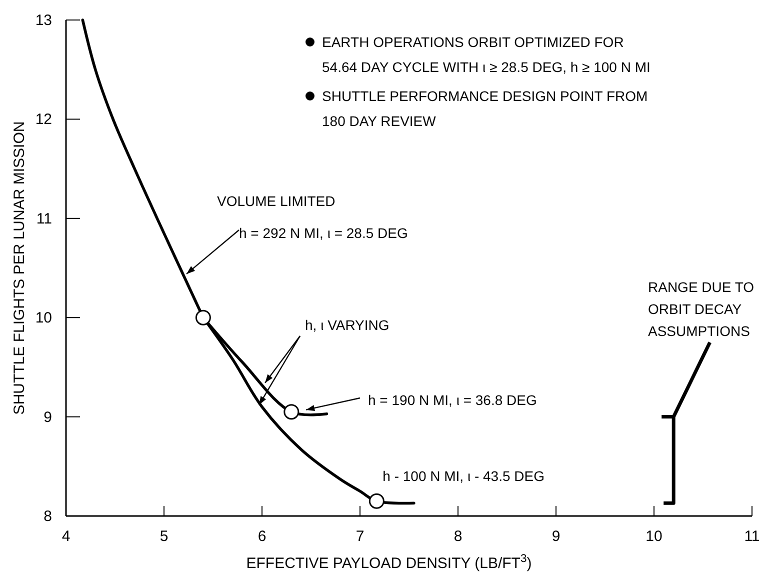 The height and width of the screenshot is (581, 761). I want to click on y-axis-title: SHUTTLE FLIGHTS PER LUNAR MISSION, so click(19, 268).